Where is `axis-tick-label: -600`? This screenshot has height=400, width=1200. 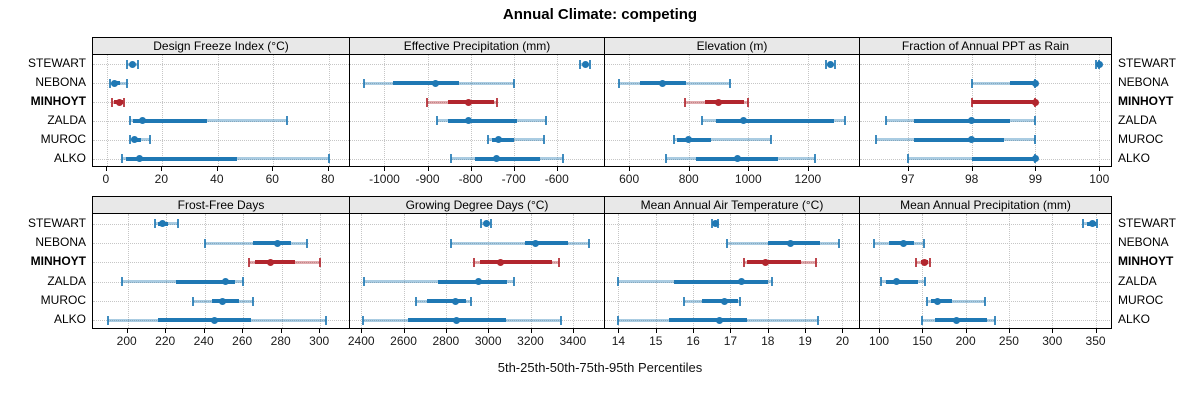 axis-tick-label: -600 is located at coordinates (556, 179).